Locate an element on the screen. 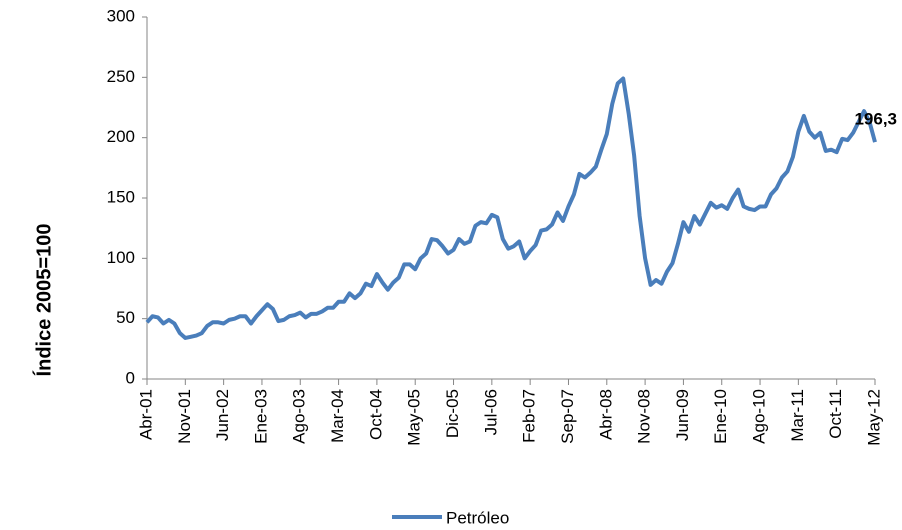 The image size is (902, 530). x-tick-label: Jul-06 is located at coordinates (490, 412).